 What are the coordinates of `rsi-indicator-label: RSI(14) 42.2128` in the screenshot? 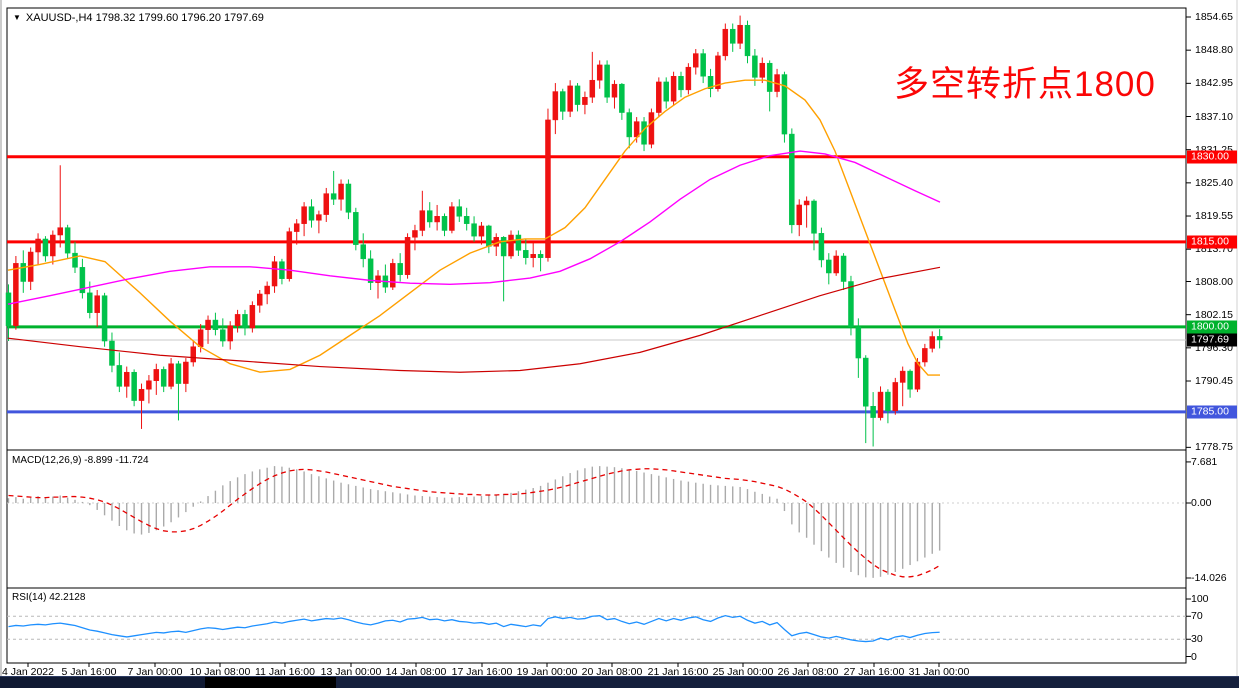 It's located at (49, 597).